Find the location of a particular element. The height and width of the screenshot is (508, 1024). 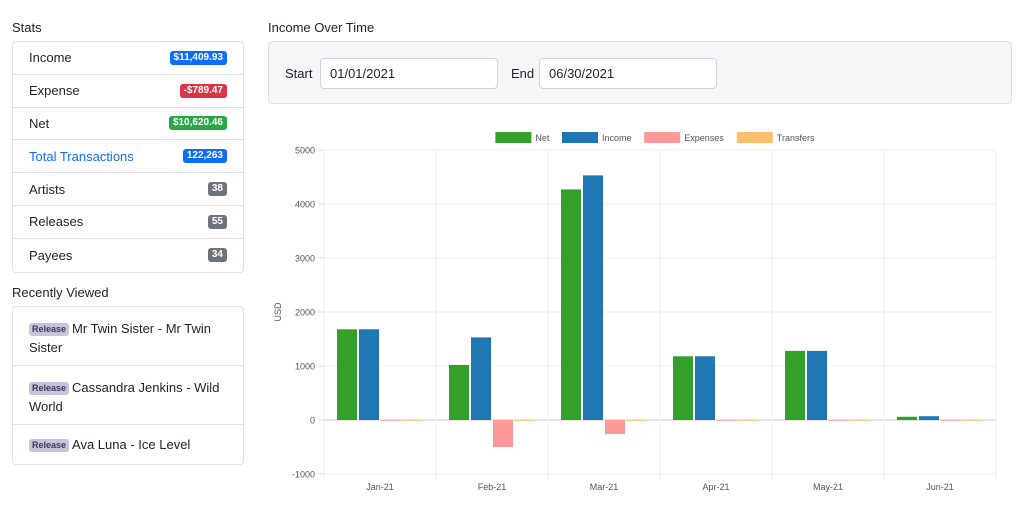

stats-item-total-transactions: Total Transactions 122,263 is located at coordinates (128, 157).